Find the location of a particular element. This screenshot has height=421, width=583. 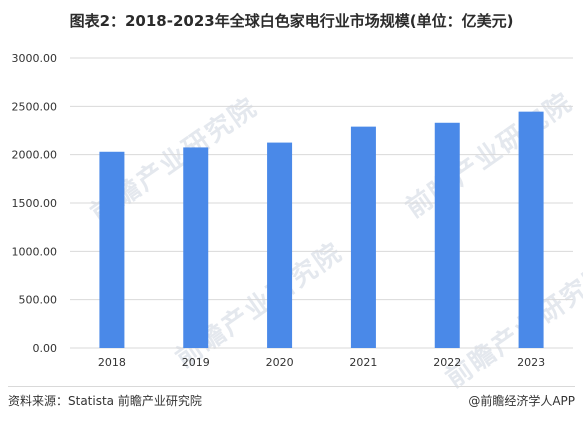

x-tick-label: 2023 is located at coordinates (531, 362).